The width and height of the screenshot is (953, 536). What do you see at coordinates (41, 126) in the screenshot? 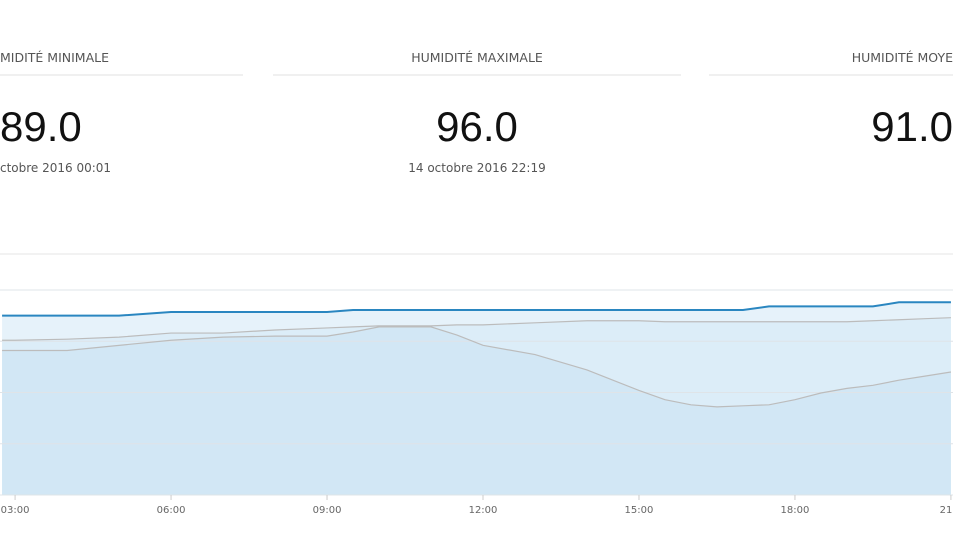
I see `panel-value: 89.0` at bounding box center [41, 126].